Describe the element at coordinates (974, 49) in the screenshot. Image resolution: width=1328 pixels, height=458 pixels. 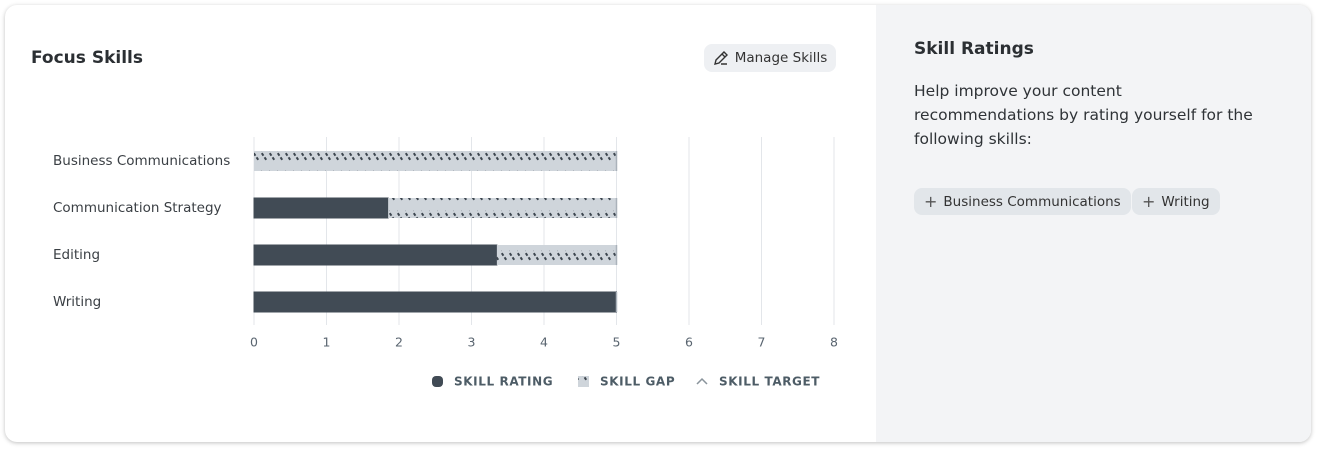
I see `side-title: Skill Ratings` at that location.